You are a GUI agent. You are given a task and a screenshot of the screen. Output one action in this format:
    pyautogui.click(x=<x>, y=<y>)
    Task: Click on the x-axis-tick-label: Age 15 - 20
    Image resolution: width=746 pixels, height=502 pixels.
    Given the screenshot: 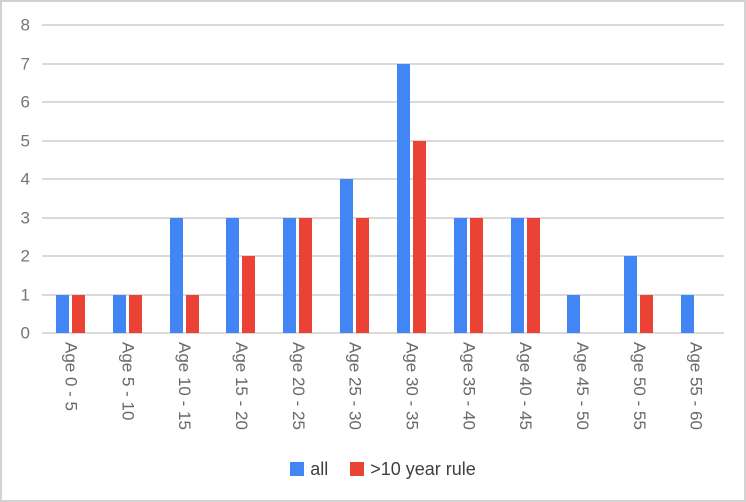 What is the action you would take?
    pyautogui.click(x=241, y=386)
    